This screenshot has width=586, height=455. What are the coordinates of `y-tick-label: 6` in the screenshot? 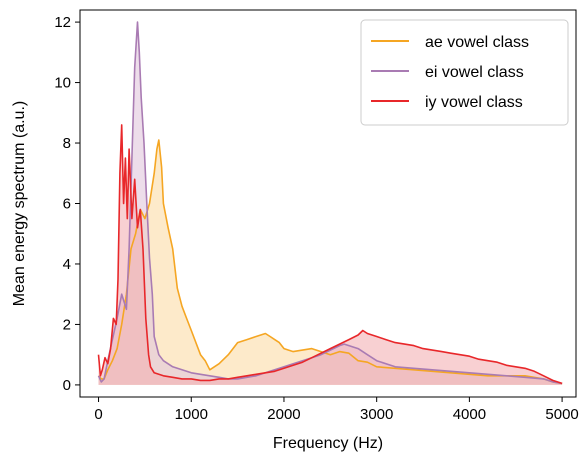 It's located at (67, 204).